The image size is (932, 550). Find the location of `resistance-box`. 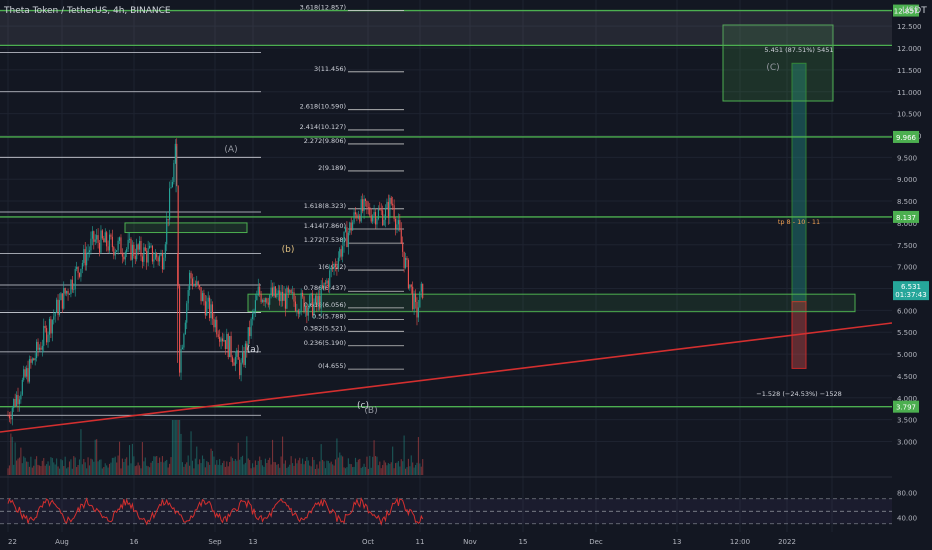

resistance-box is located at coordinates (186, 228).